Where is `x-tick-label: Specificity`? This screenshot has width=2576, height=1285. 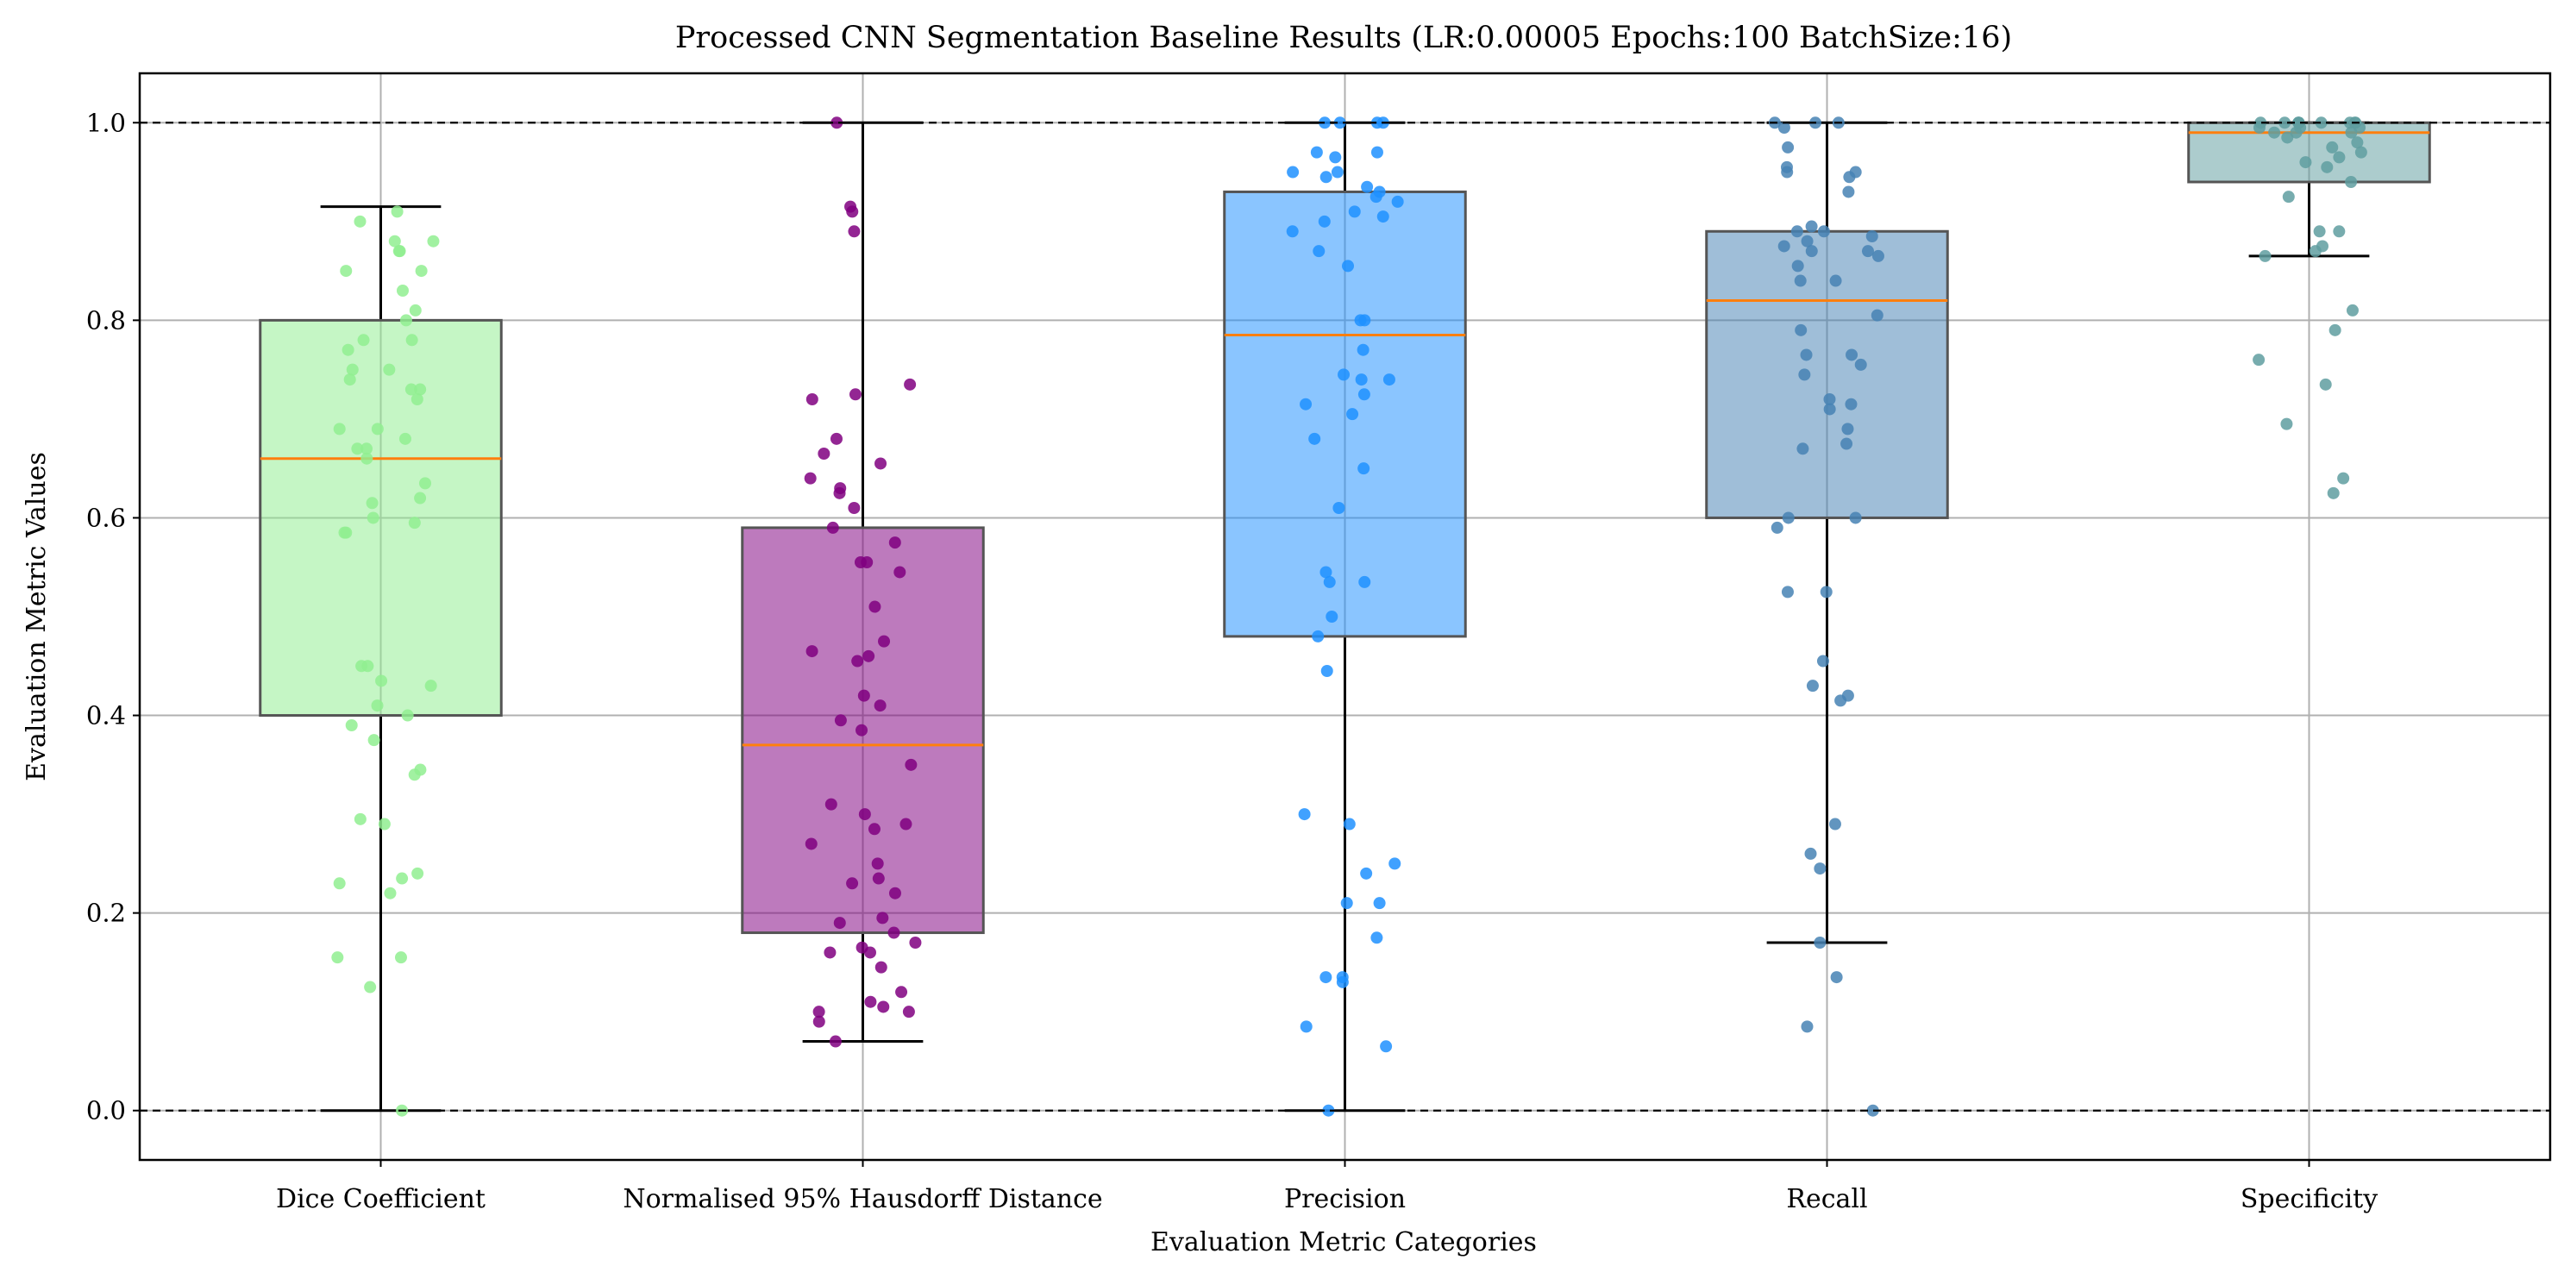
x-tick-label: Specificity is located at coordinates (2309, 1199).